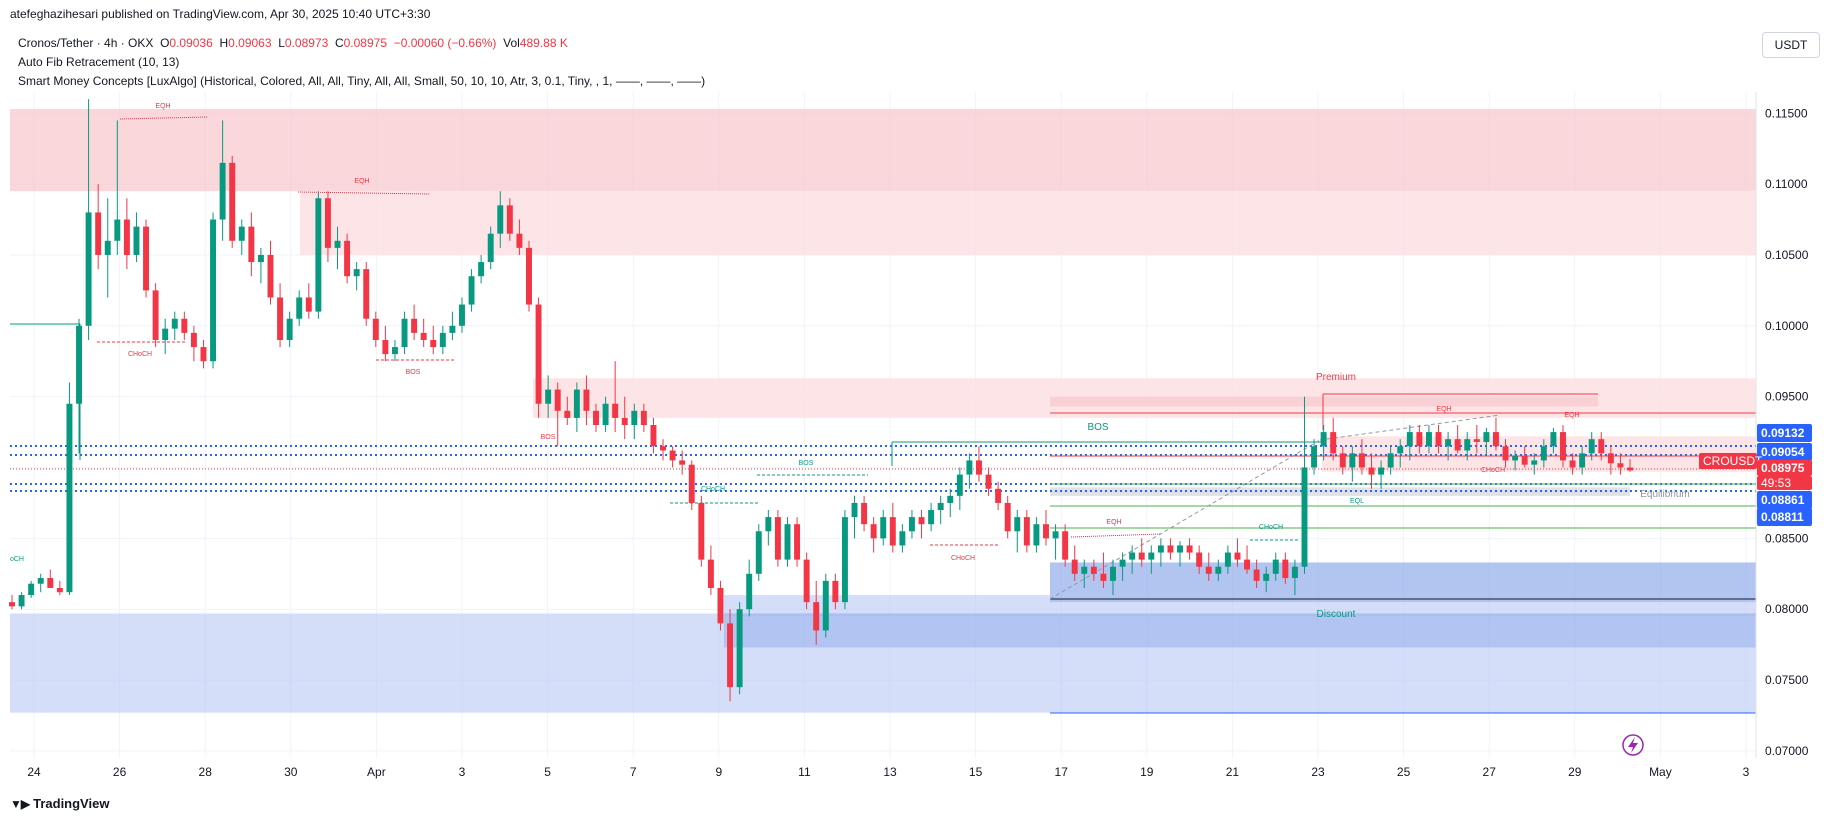  What do you see at coordinates (804, 772) in the screenshot?
I see `time-tick-label: 11` at bounding box center [804, 772].